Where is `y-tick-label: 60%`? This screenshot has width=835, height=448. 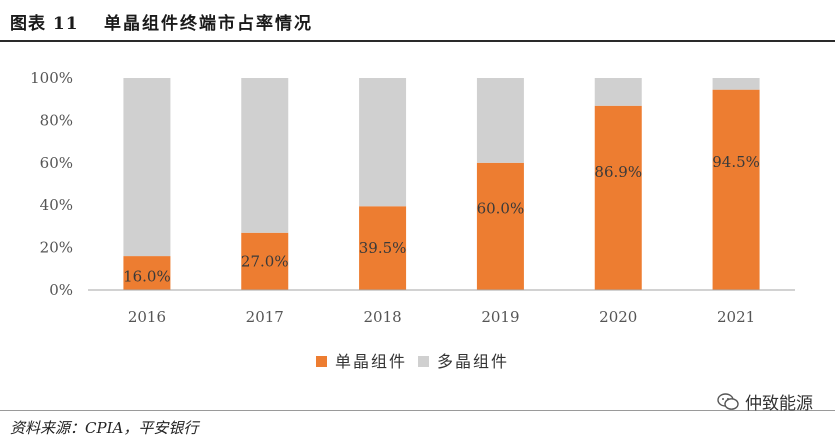 y-tick-label: 60% is located at coordinates (56, 163).